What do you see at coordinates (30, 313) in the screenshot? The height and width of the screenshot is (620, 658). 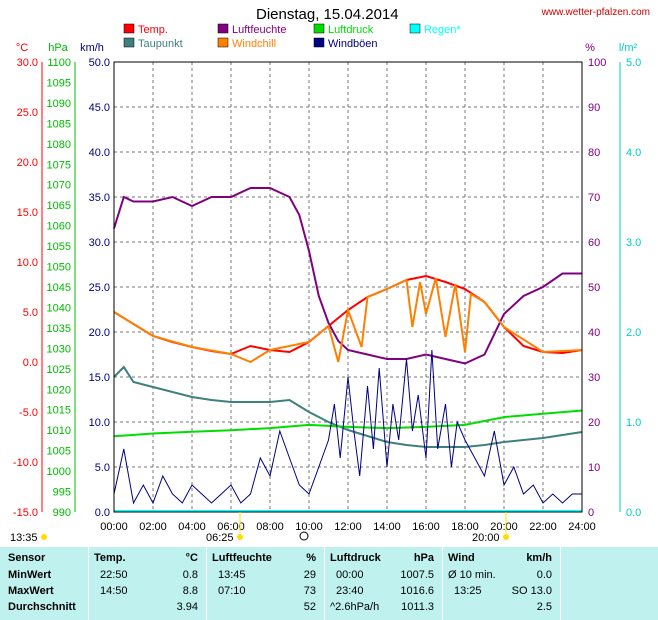 I see `temp-tick-label: 5.0` at bounding box center [30, 313].